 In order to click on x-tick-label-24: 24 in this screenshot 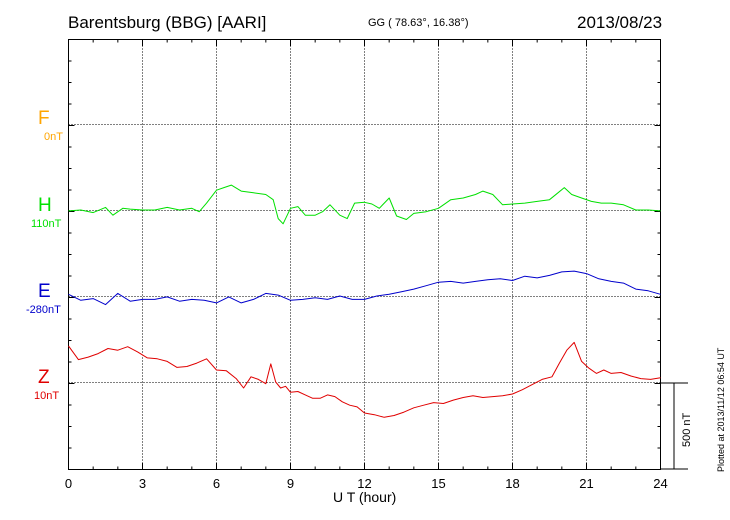, I will do `click(660, 483)`.